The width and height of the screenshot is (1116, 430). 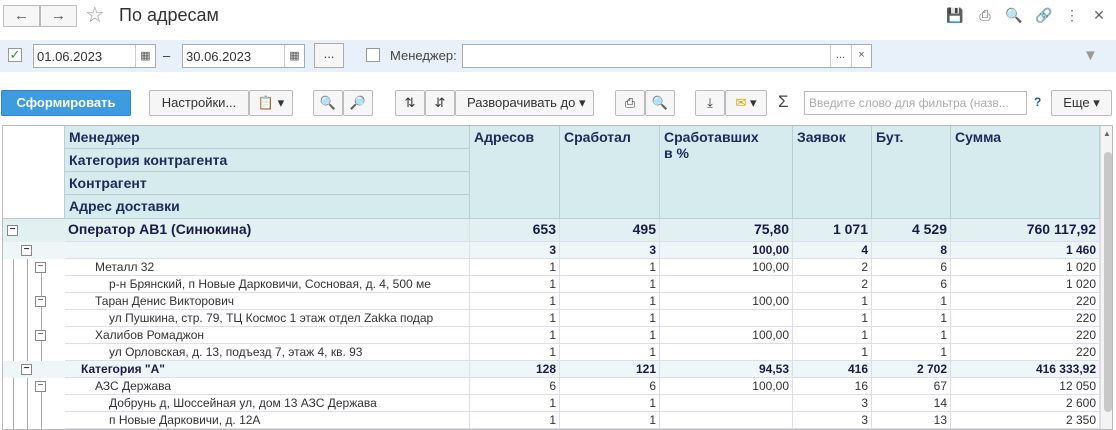 I want to click on table-row: п Новые Дарковичи, д. 12А 1 1 3 13 2 350, so click(x=551, y=420).